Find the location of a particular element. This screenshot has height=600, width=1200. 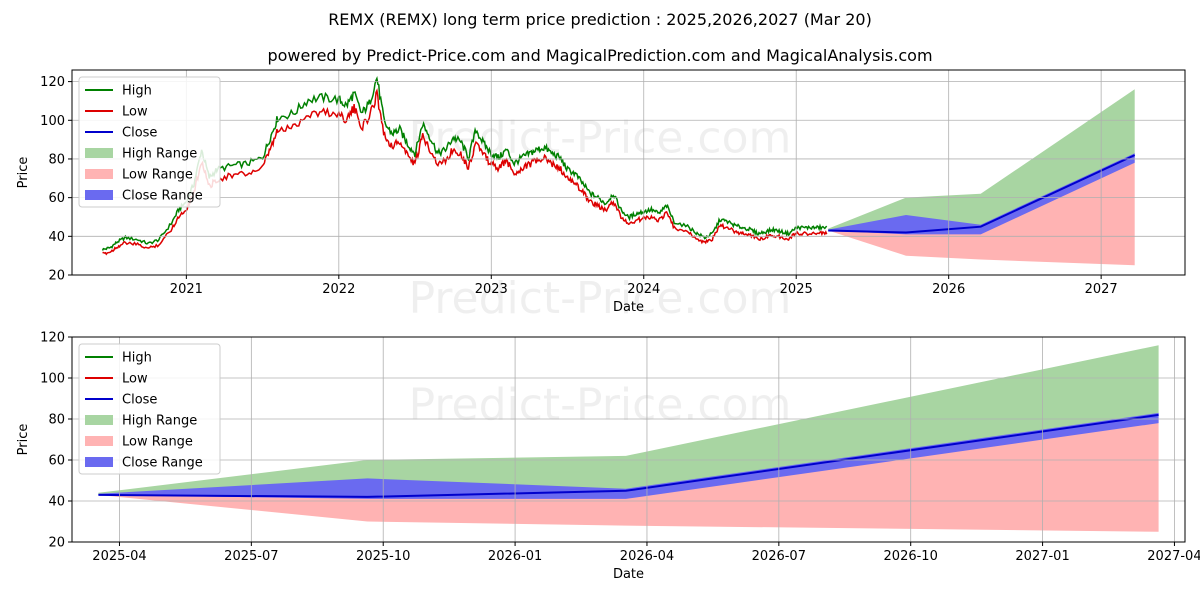

high-range-band is located at coordinates (981, 161).